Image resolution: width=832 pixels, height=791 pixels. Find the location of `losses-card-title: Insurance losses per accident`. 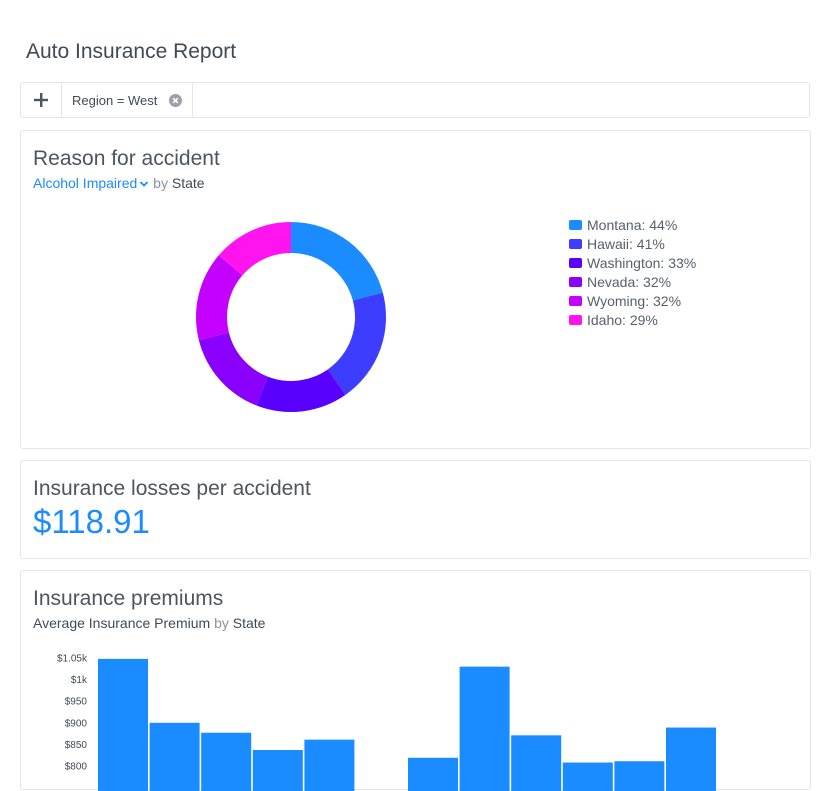

losses-card-title: Insurance losses per accident is located at coordinates (172, 488).